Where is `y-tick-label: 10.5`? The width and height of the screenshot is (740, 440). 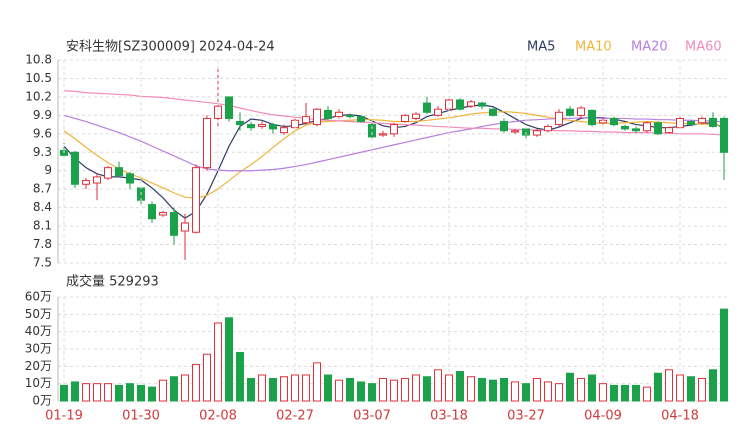
y-tick-label: 10.5 is located at coordinates (38, 78).